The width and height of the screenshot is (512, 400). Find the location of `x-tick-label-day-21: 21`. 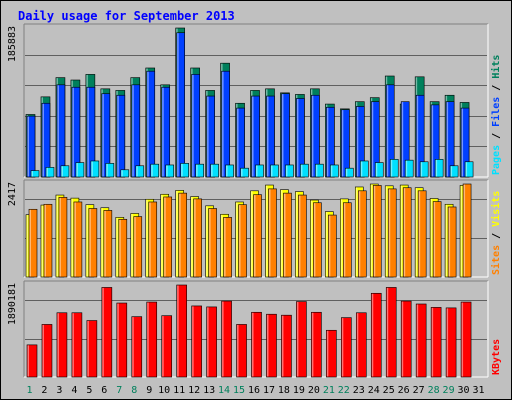

x-tick-label-day-21: 21 is located at coordinates (329, 390).